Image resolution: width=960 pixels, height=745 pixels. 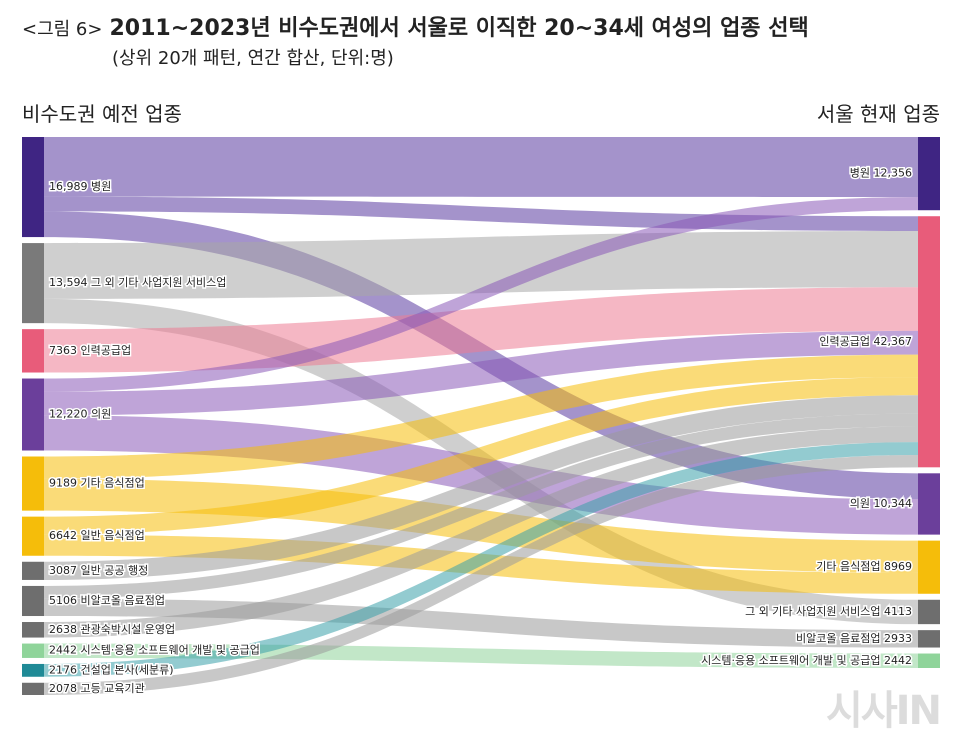 What do you see at coordinates (33, 570) in the screenshot?
I see `left-node-l_public_admin` at bounding box center [33, 570].